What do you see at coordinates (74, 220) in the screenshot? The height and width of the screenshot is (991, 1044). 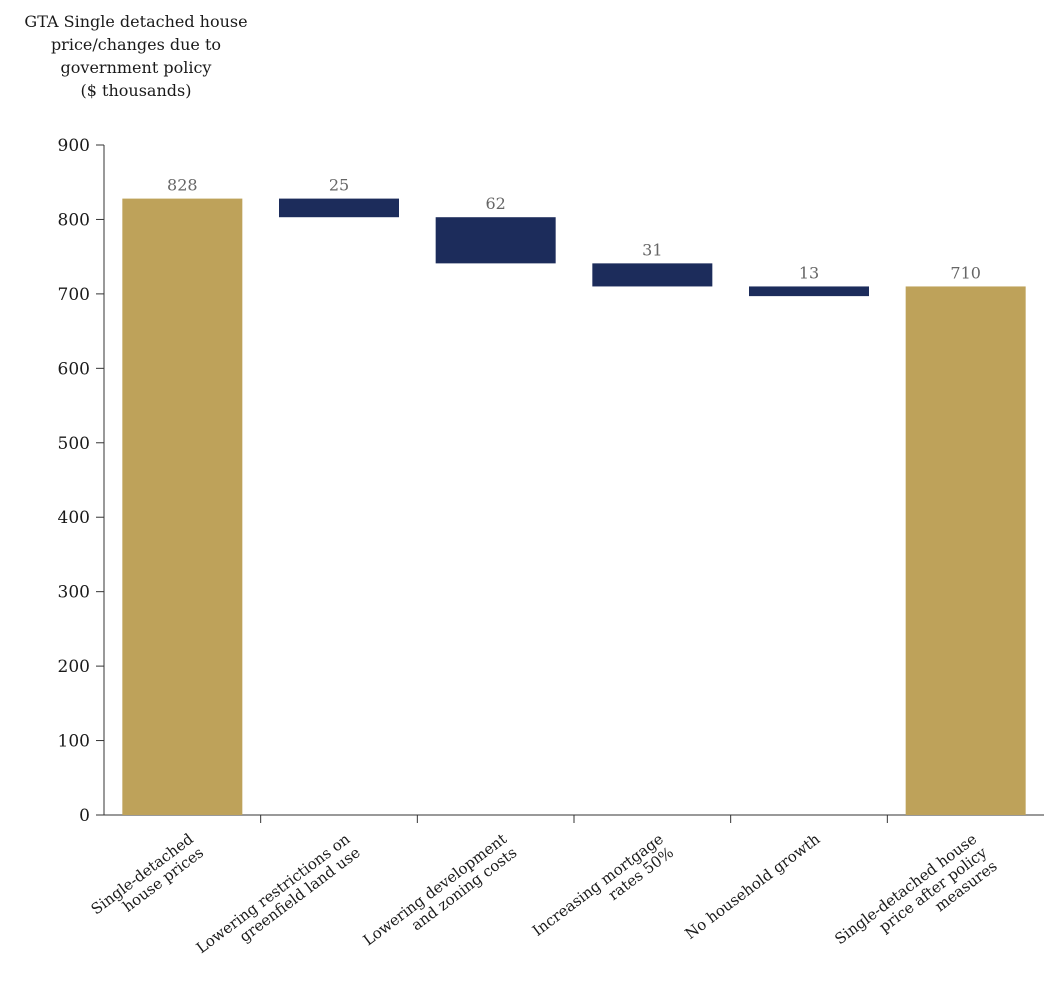 I see `y-tick-label: 800` at bounding box center [74, 220].